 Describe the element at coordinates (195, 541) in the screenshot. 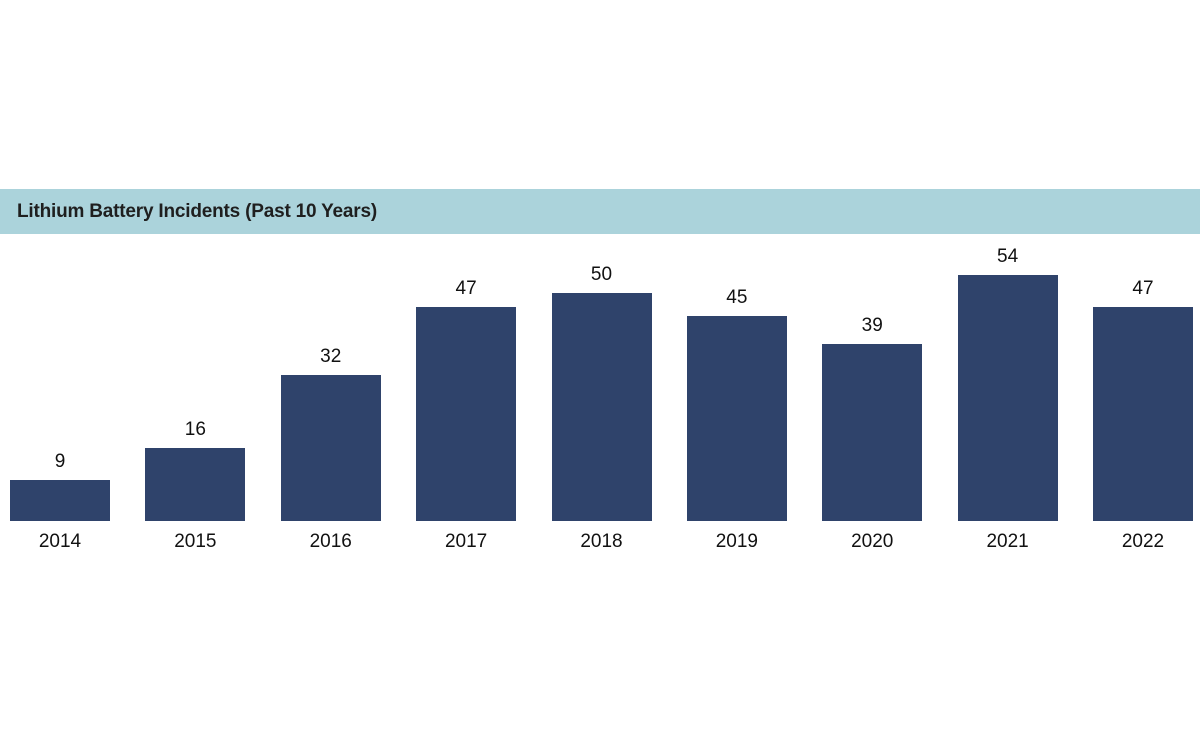

I see `x-axis-tick-label: 2015` at that location.